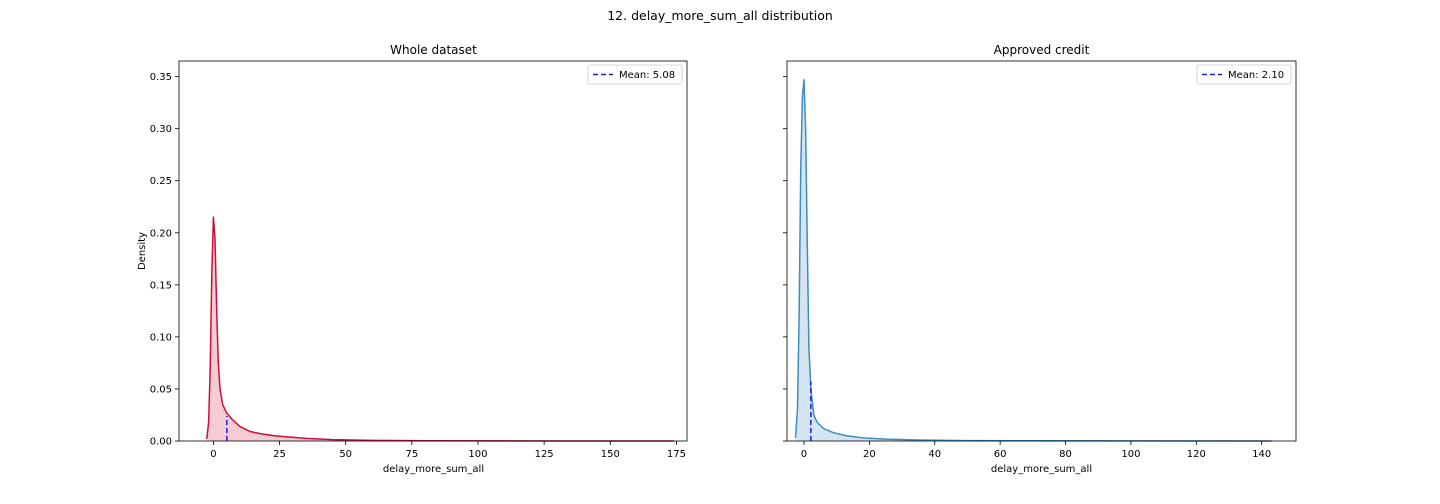 The width and height of the screenshot is (1440, 504). What do you see at coordinates (142, 251) in the screenshot?
I see `y-axis-label: Density` at bounding box center [142, 251].